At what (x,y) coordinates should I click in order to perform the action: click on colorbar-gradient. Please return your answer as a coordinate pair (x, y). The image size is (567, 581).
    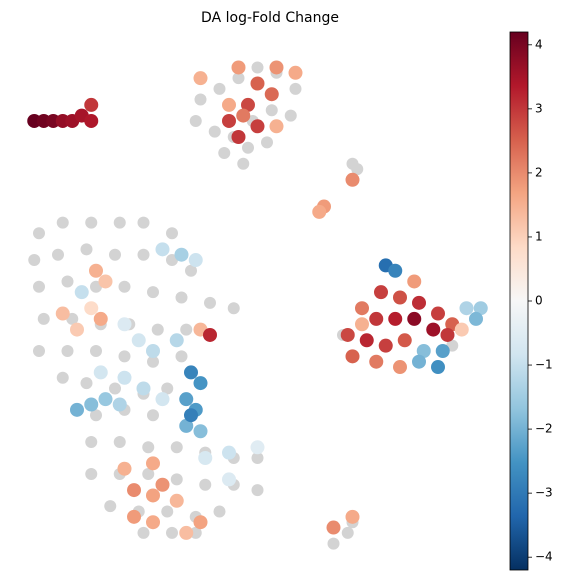
    Looking at the image, I should click on (519, 301).